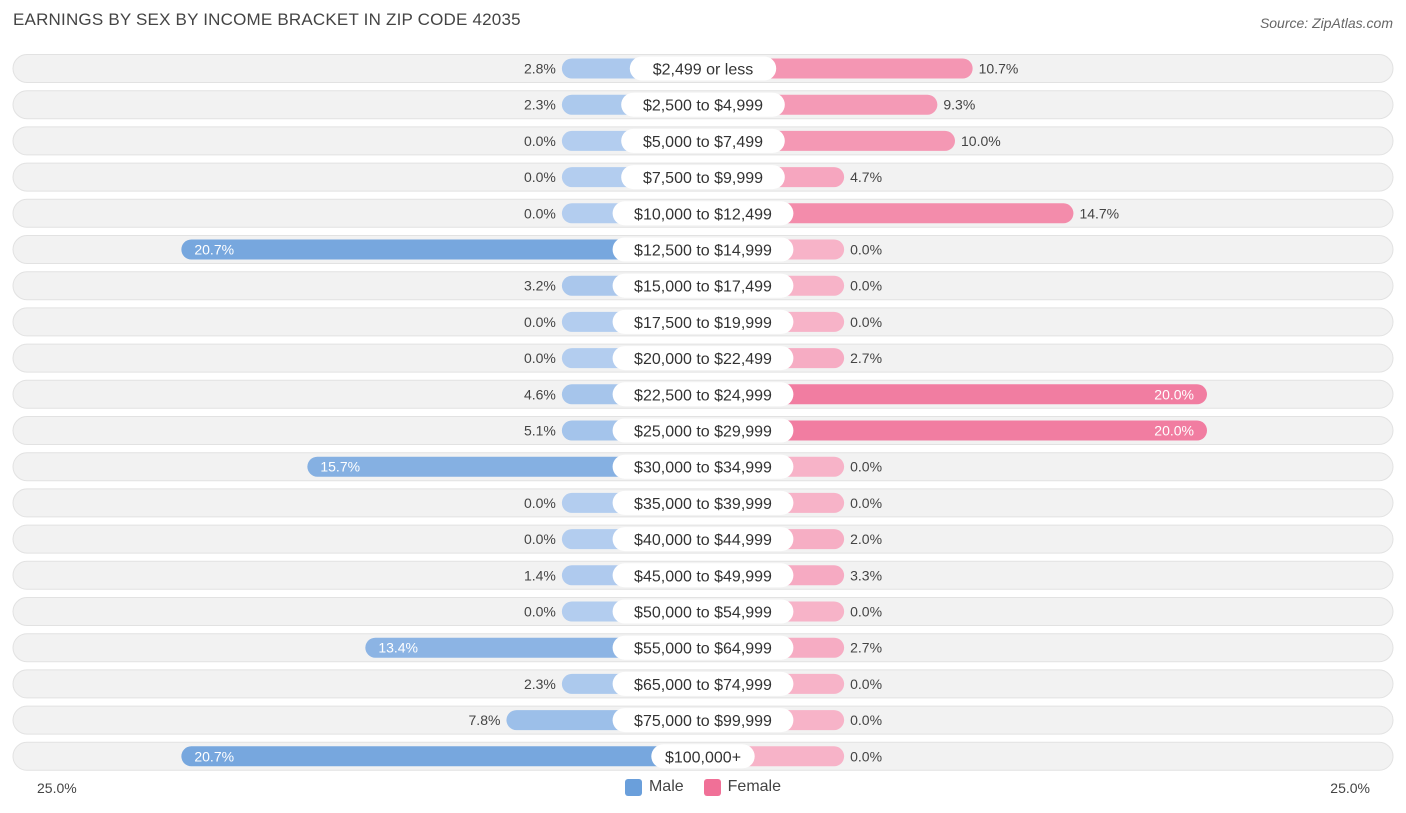  I want to click on male-value-label: 3.2%, so click(540, 286).